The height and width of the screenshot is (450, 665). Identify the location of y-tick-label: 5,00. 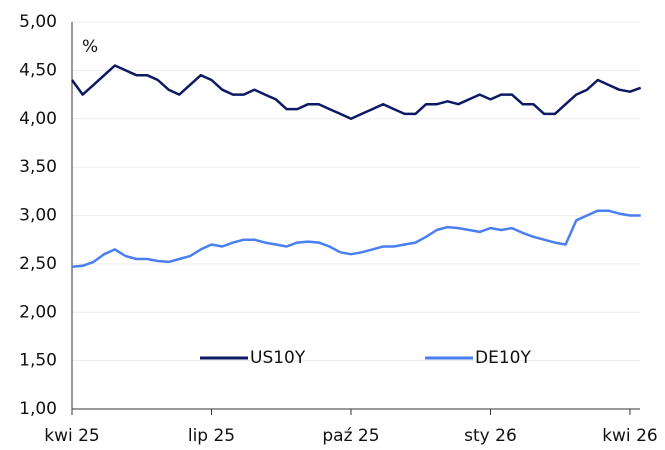
(38, 22).